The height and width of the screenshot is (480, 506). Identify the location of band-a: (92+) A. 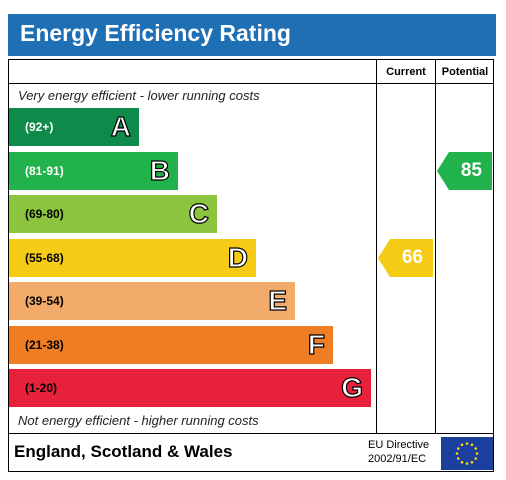
(74, 127).